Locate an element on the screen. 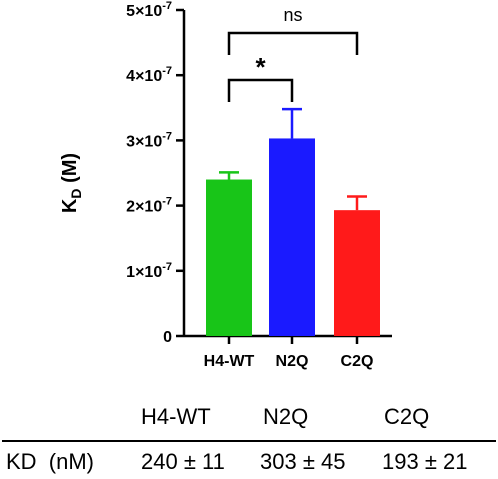 This screenshot has height=479, width=498. table-header-c2q: C2Q is located at coordinates (407, 416).